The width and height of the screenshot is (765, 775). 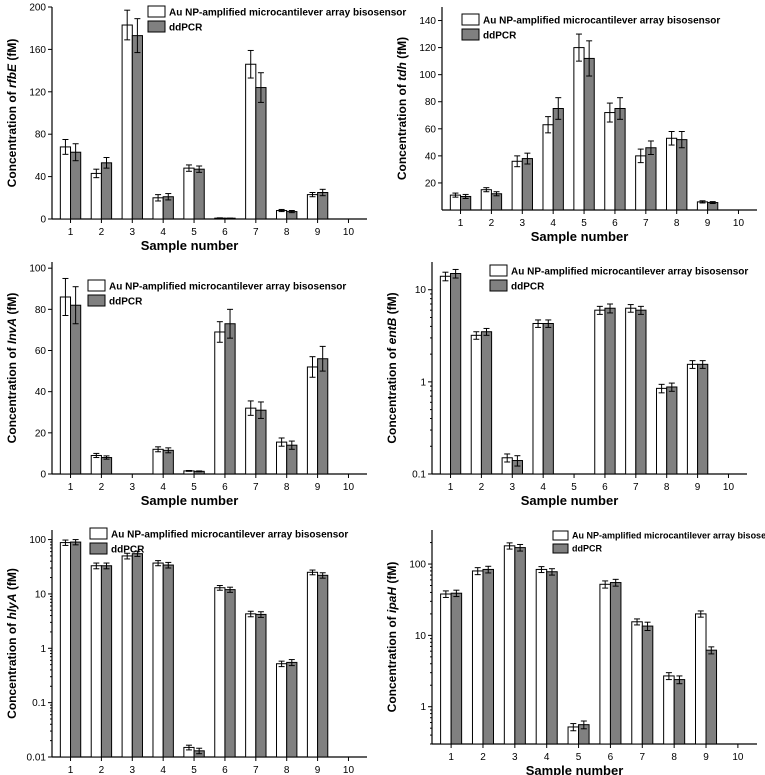 I want to click on y-tick-label: 40, so click(x=431, y=156).